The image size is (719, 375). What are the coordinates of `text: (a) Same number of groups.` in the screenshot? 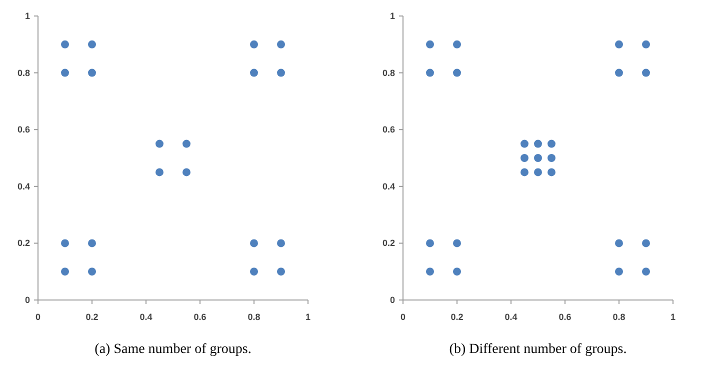 It's located at (173, 349).